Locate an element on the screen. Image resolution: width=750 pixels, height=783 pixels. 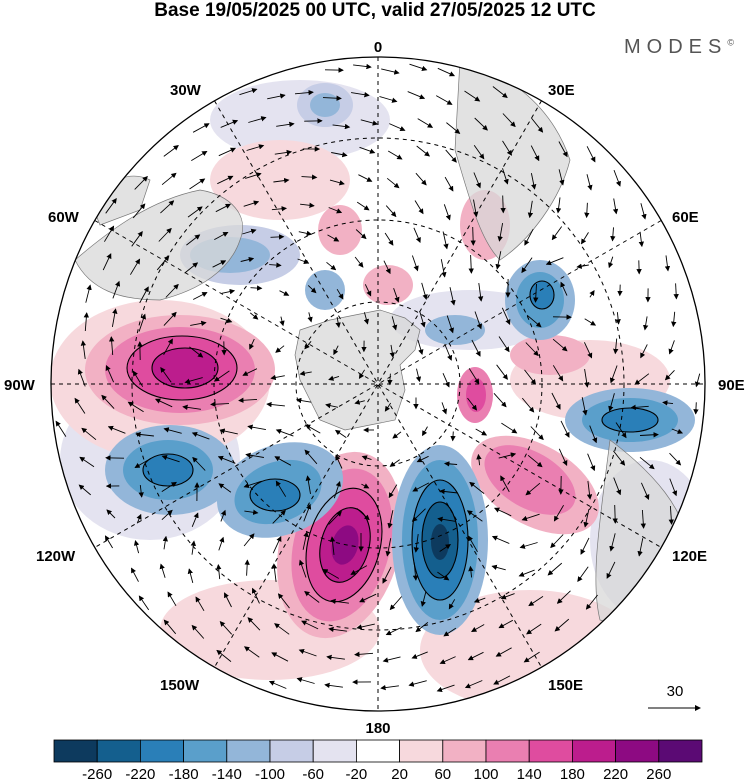
colorbar-tick-label: -260 is located at coordinates (97, 774).